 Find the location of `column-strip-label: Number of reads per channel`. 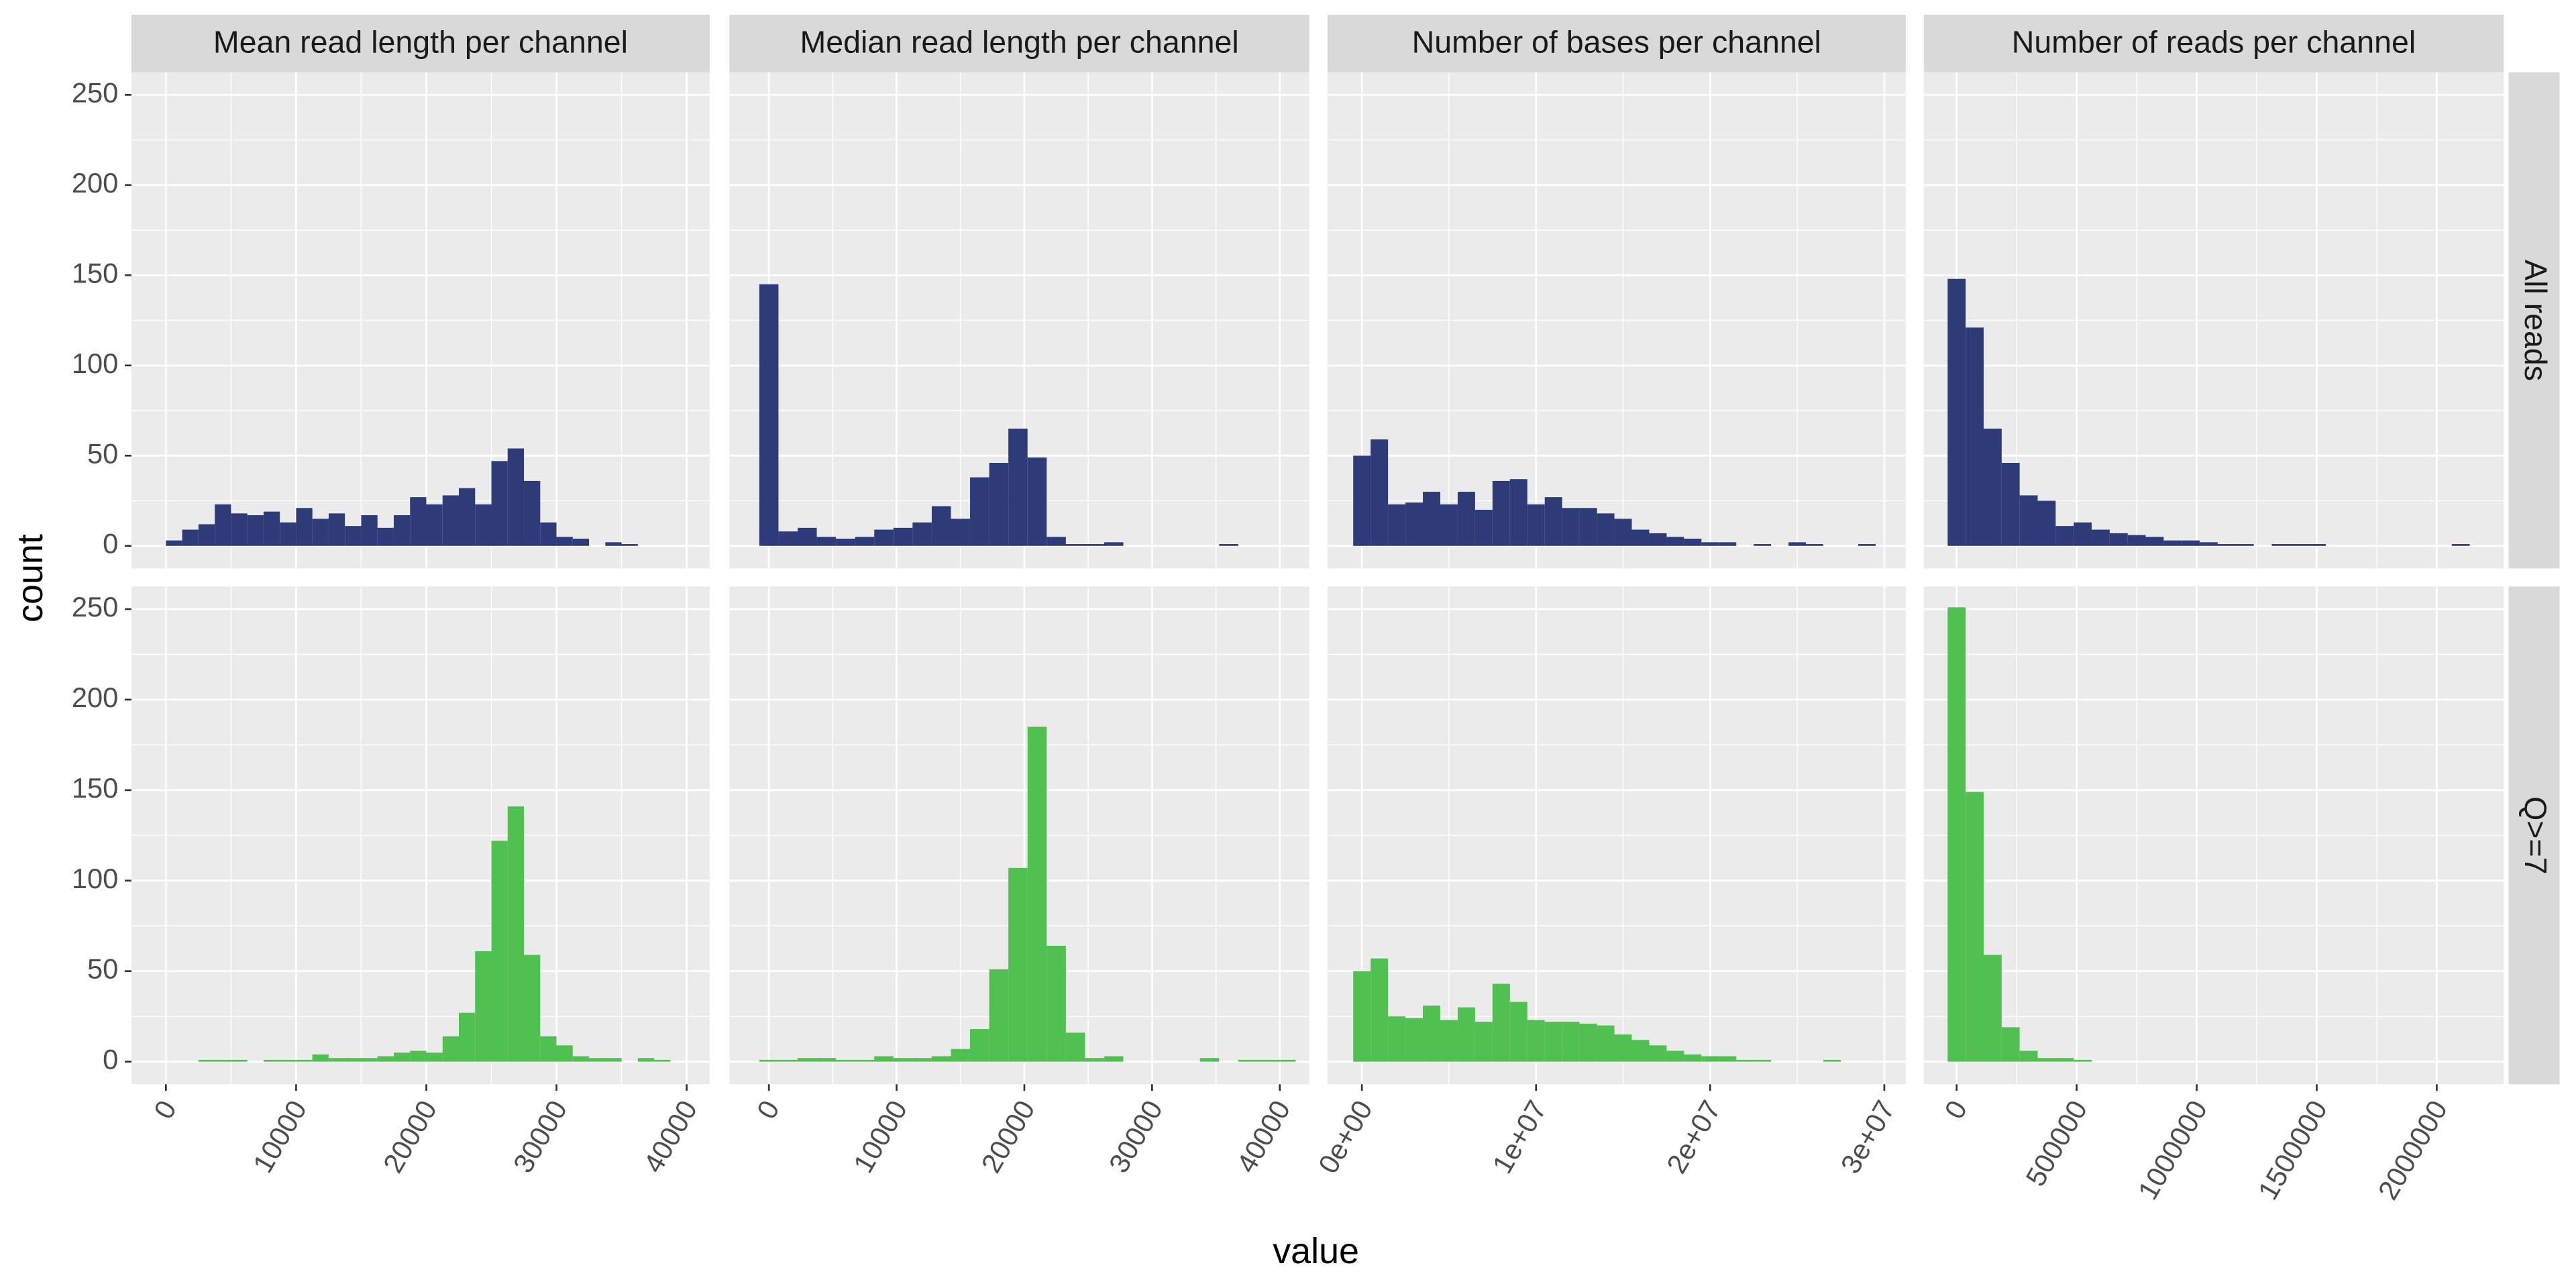

column-strip-label: Number of reads per channel is located at coordinates (2214, 41).